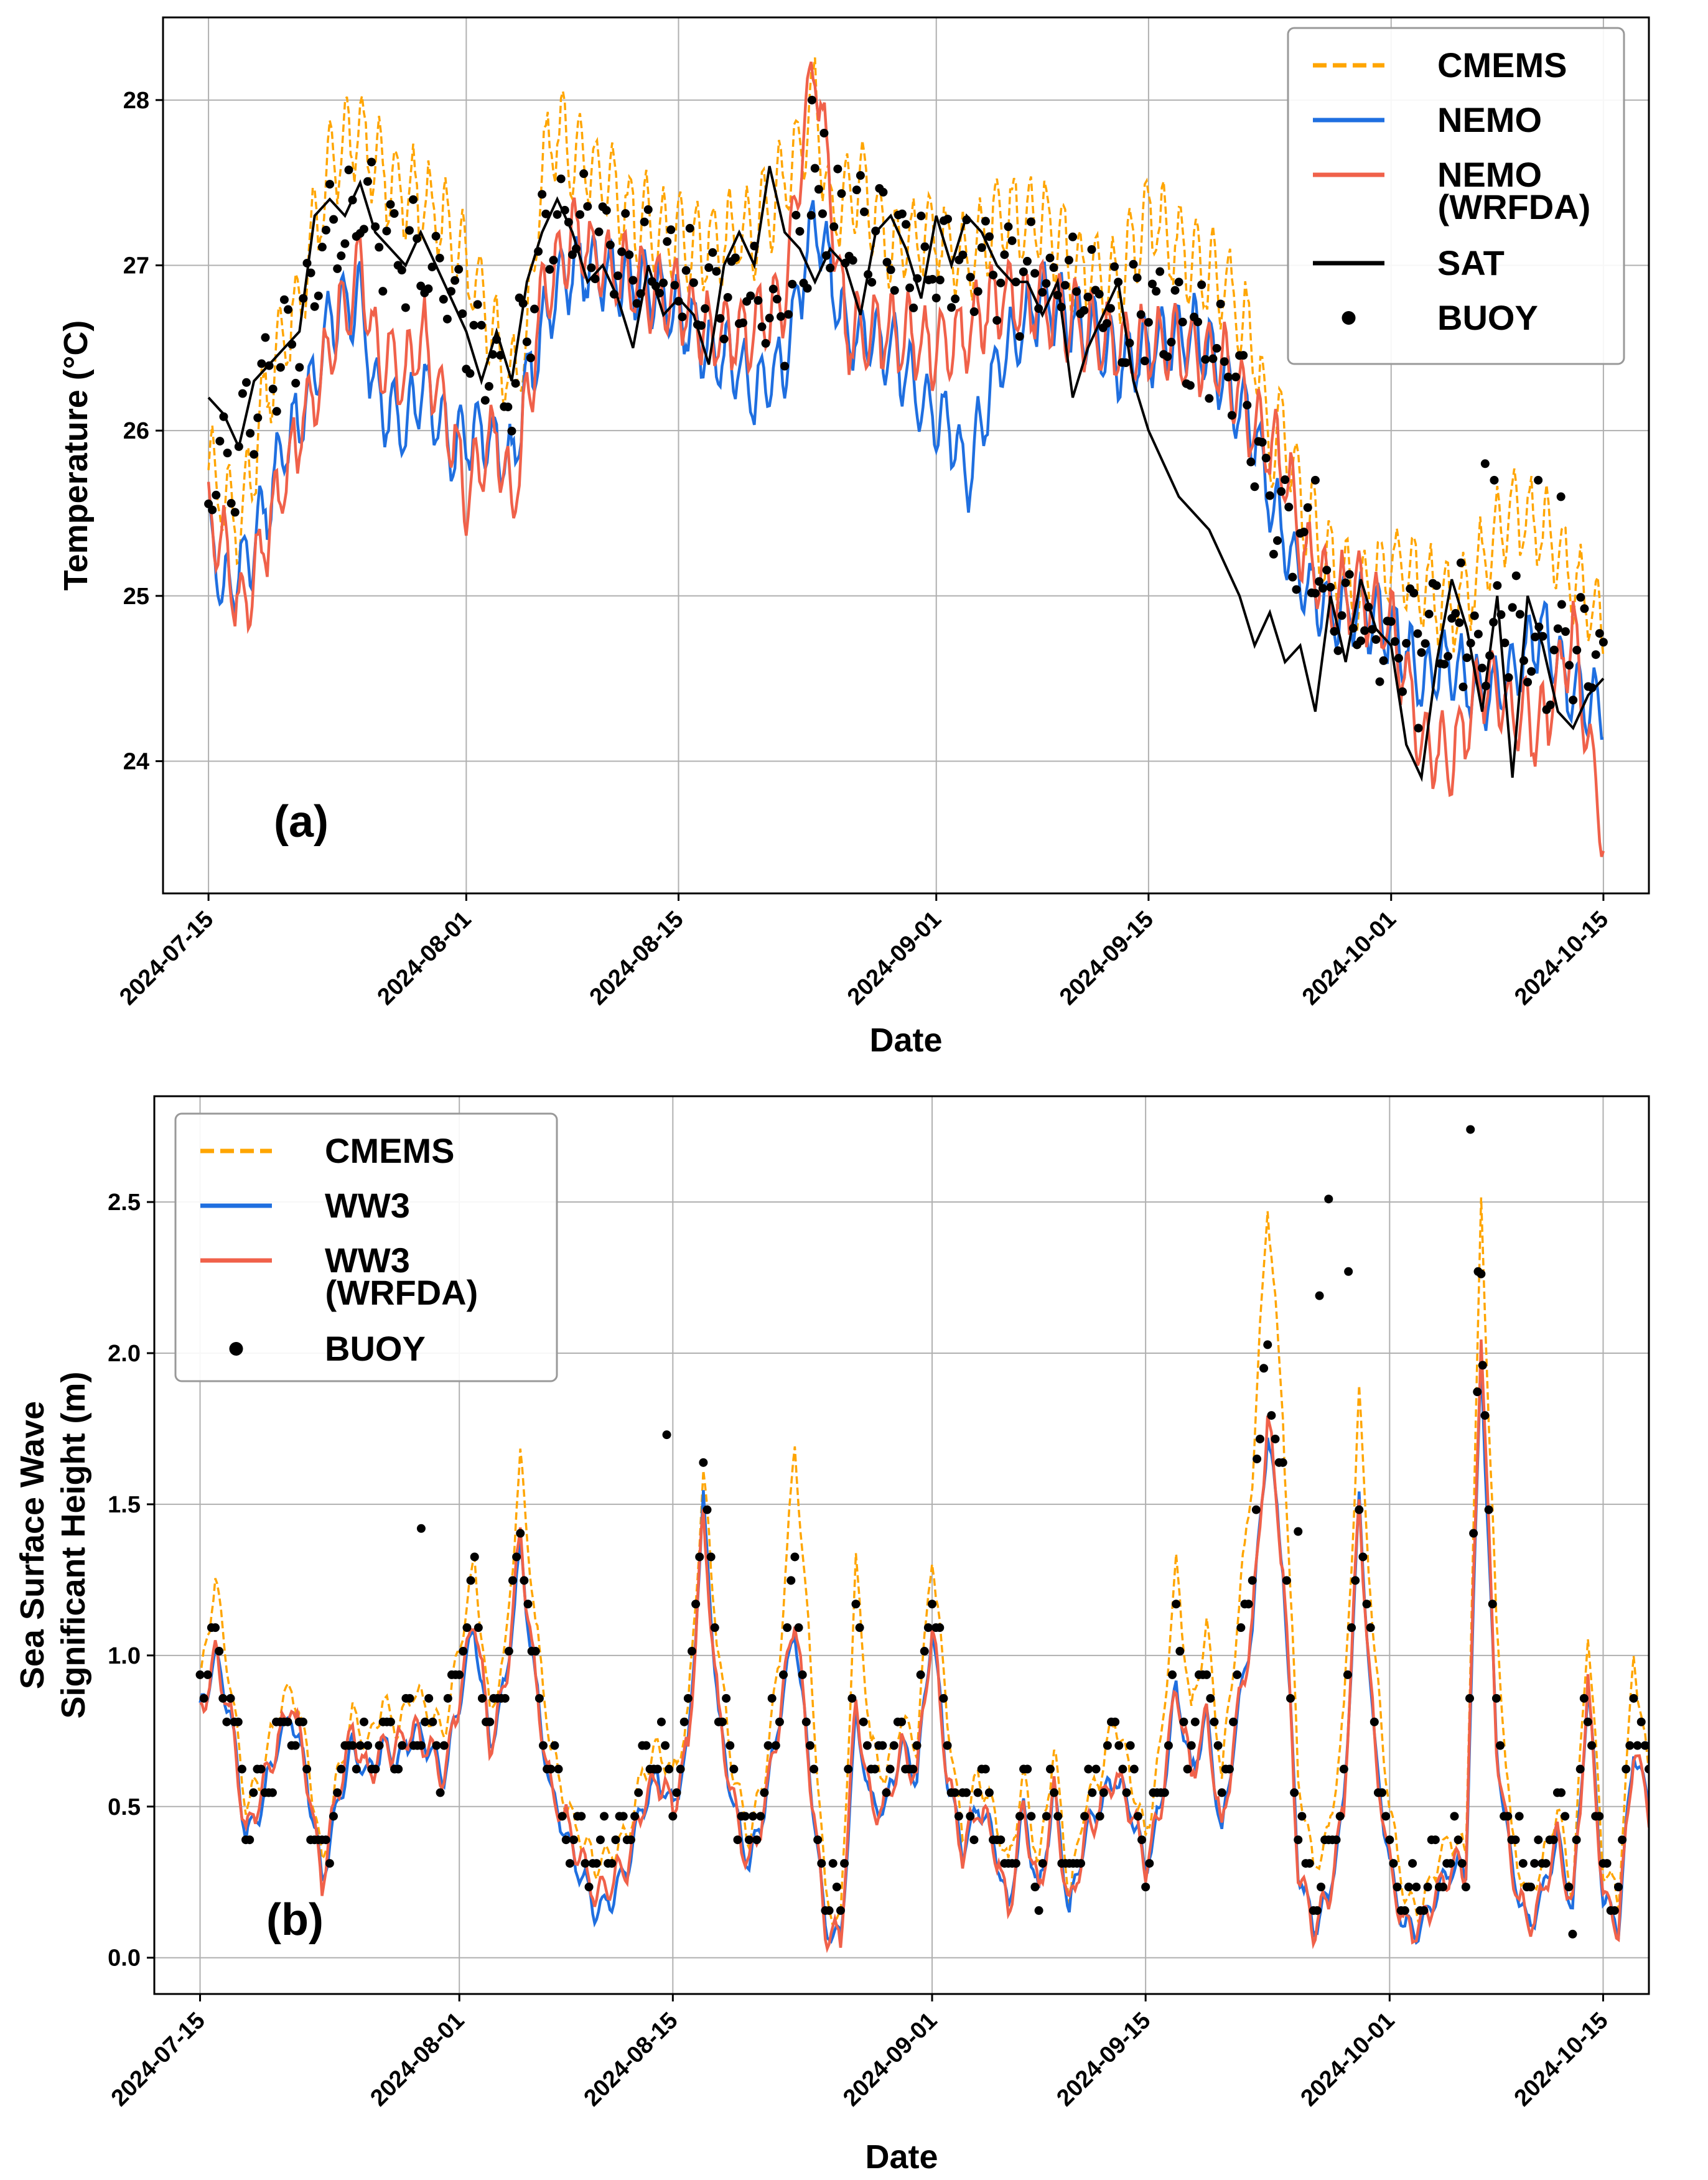 Image resolution: width=1708 pixels, height=2180 pixels. What do you see at coordinates (389, 1150) in the screenshot?
I see `legend-label: CMEMS` at bounding box center [389, 1150].